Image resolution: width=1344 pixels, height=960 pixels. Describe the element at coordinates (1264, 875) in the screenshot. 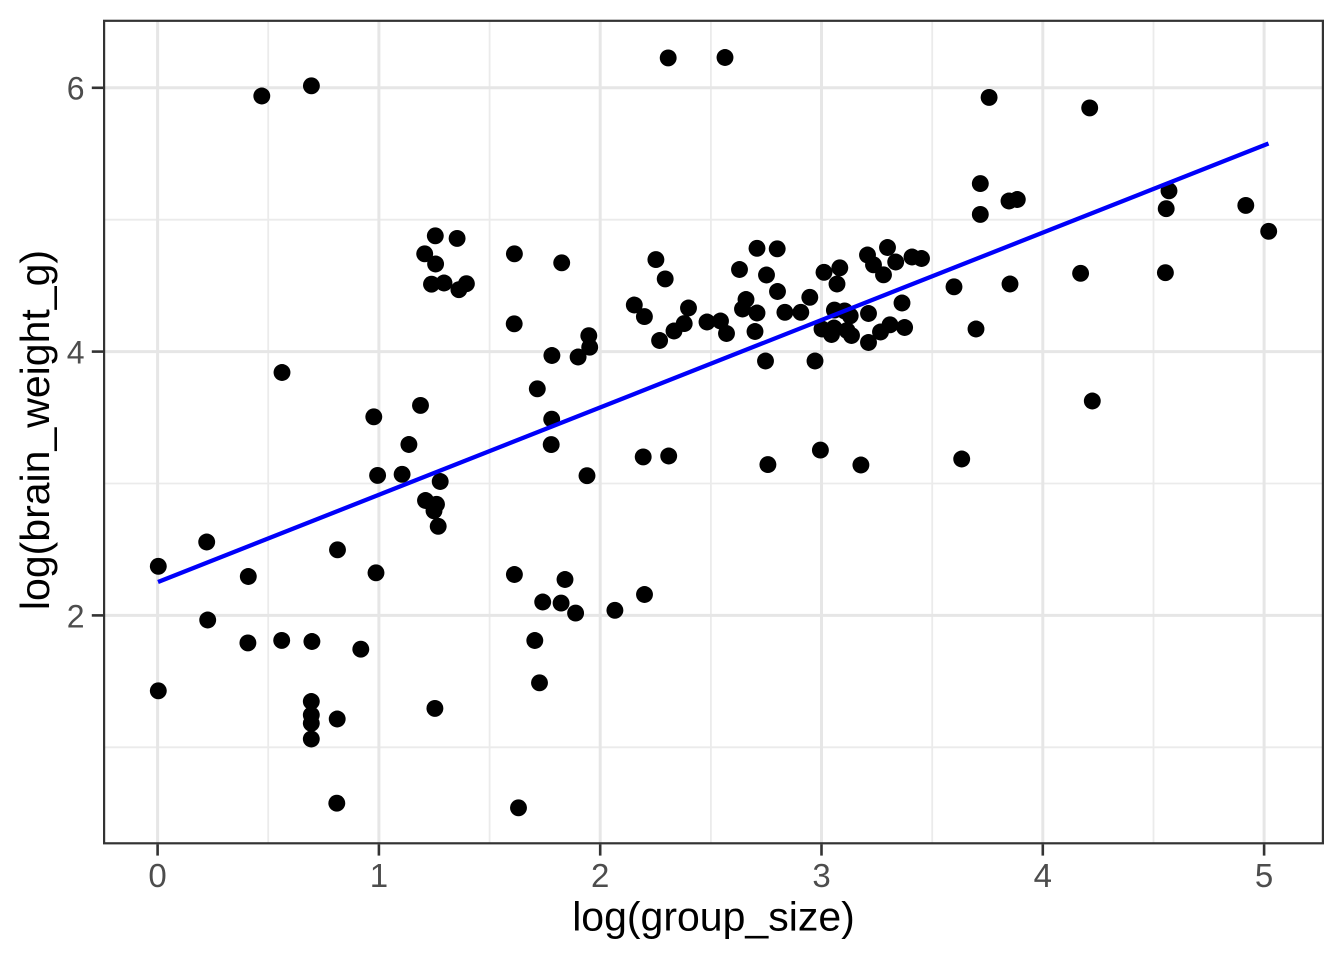

I see `svg-text: 5` at that location.